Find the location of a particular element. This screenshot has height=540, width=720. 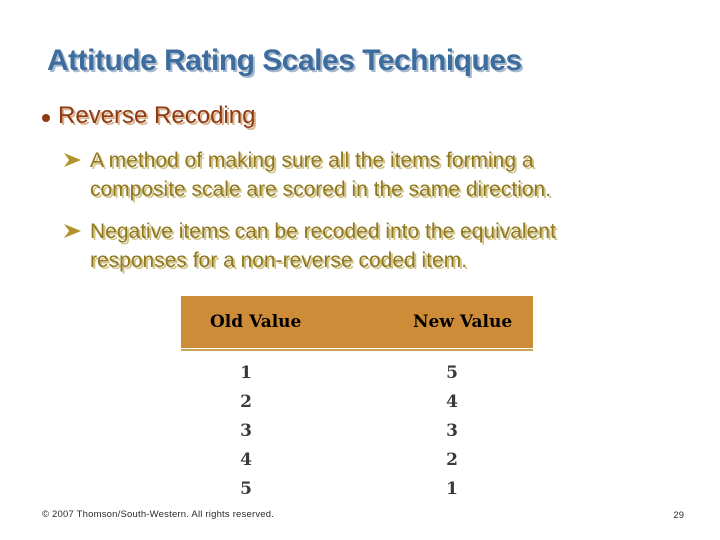

old-value-column-header: Old Value is located at coordinates (256, 322).